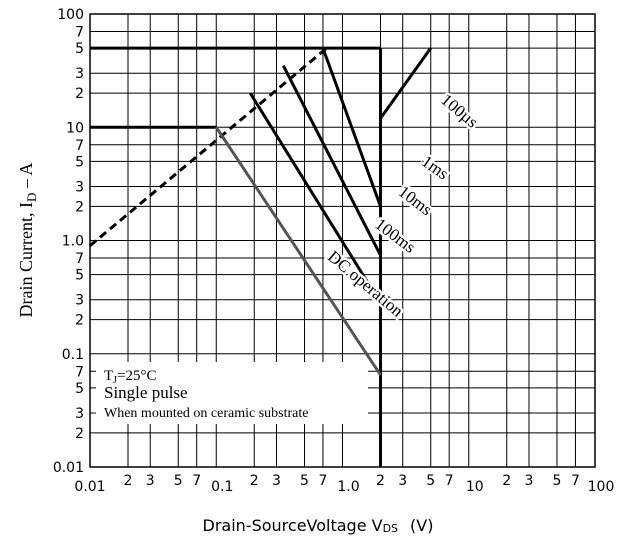  What do you see at coordinates (232, 393) in the screenshot?
I see `note-box` at bounding box center [232, 393].